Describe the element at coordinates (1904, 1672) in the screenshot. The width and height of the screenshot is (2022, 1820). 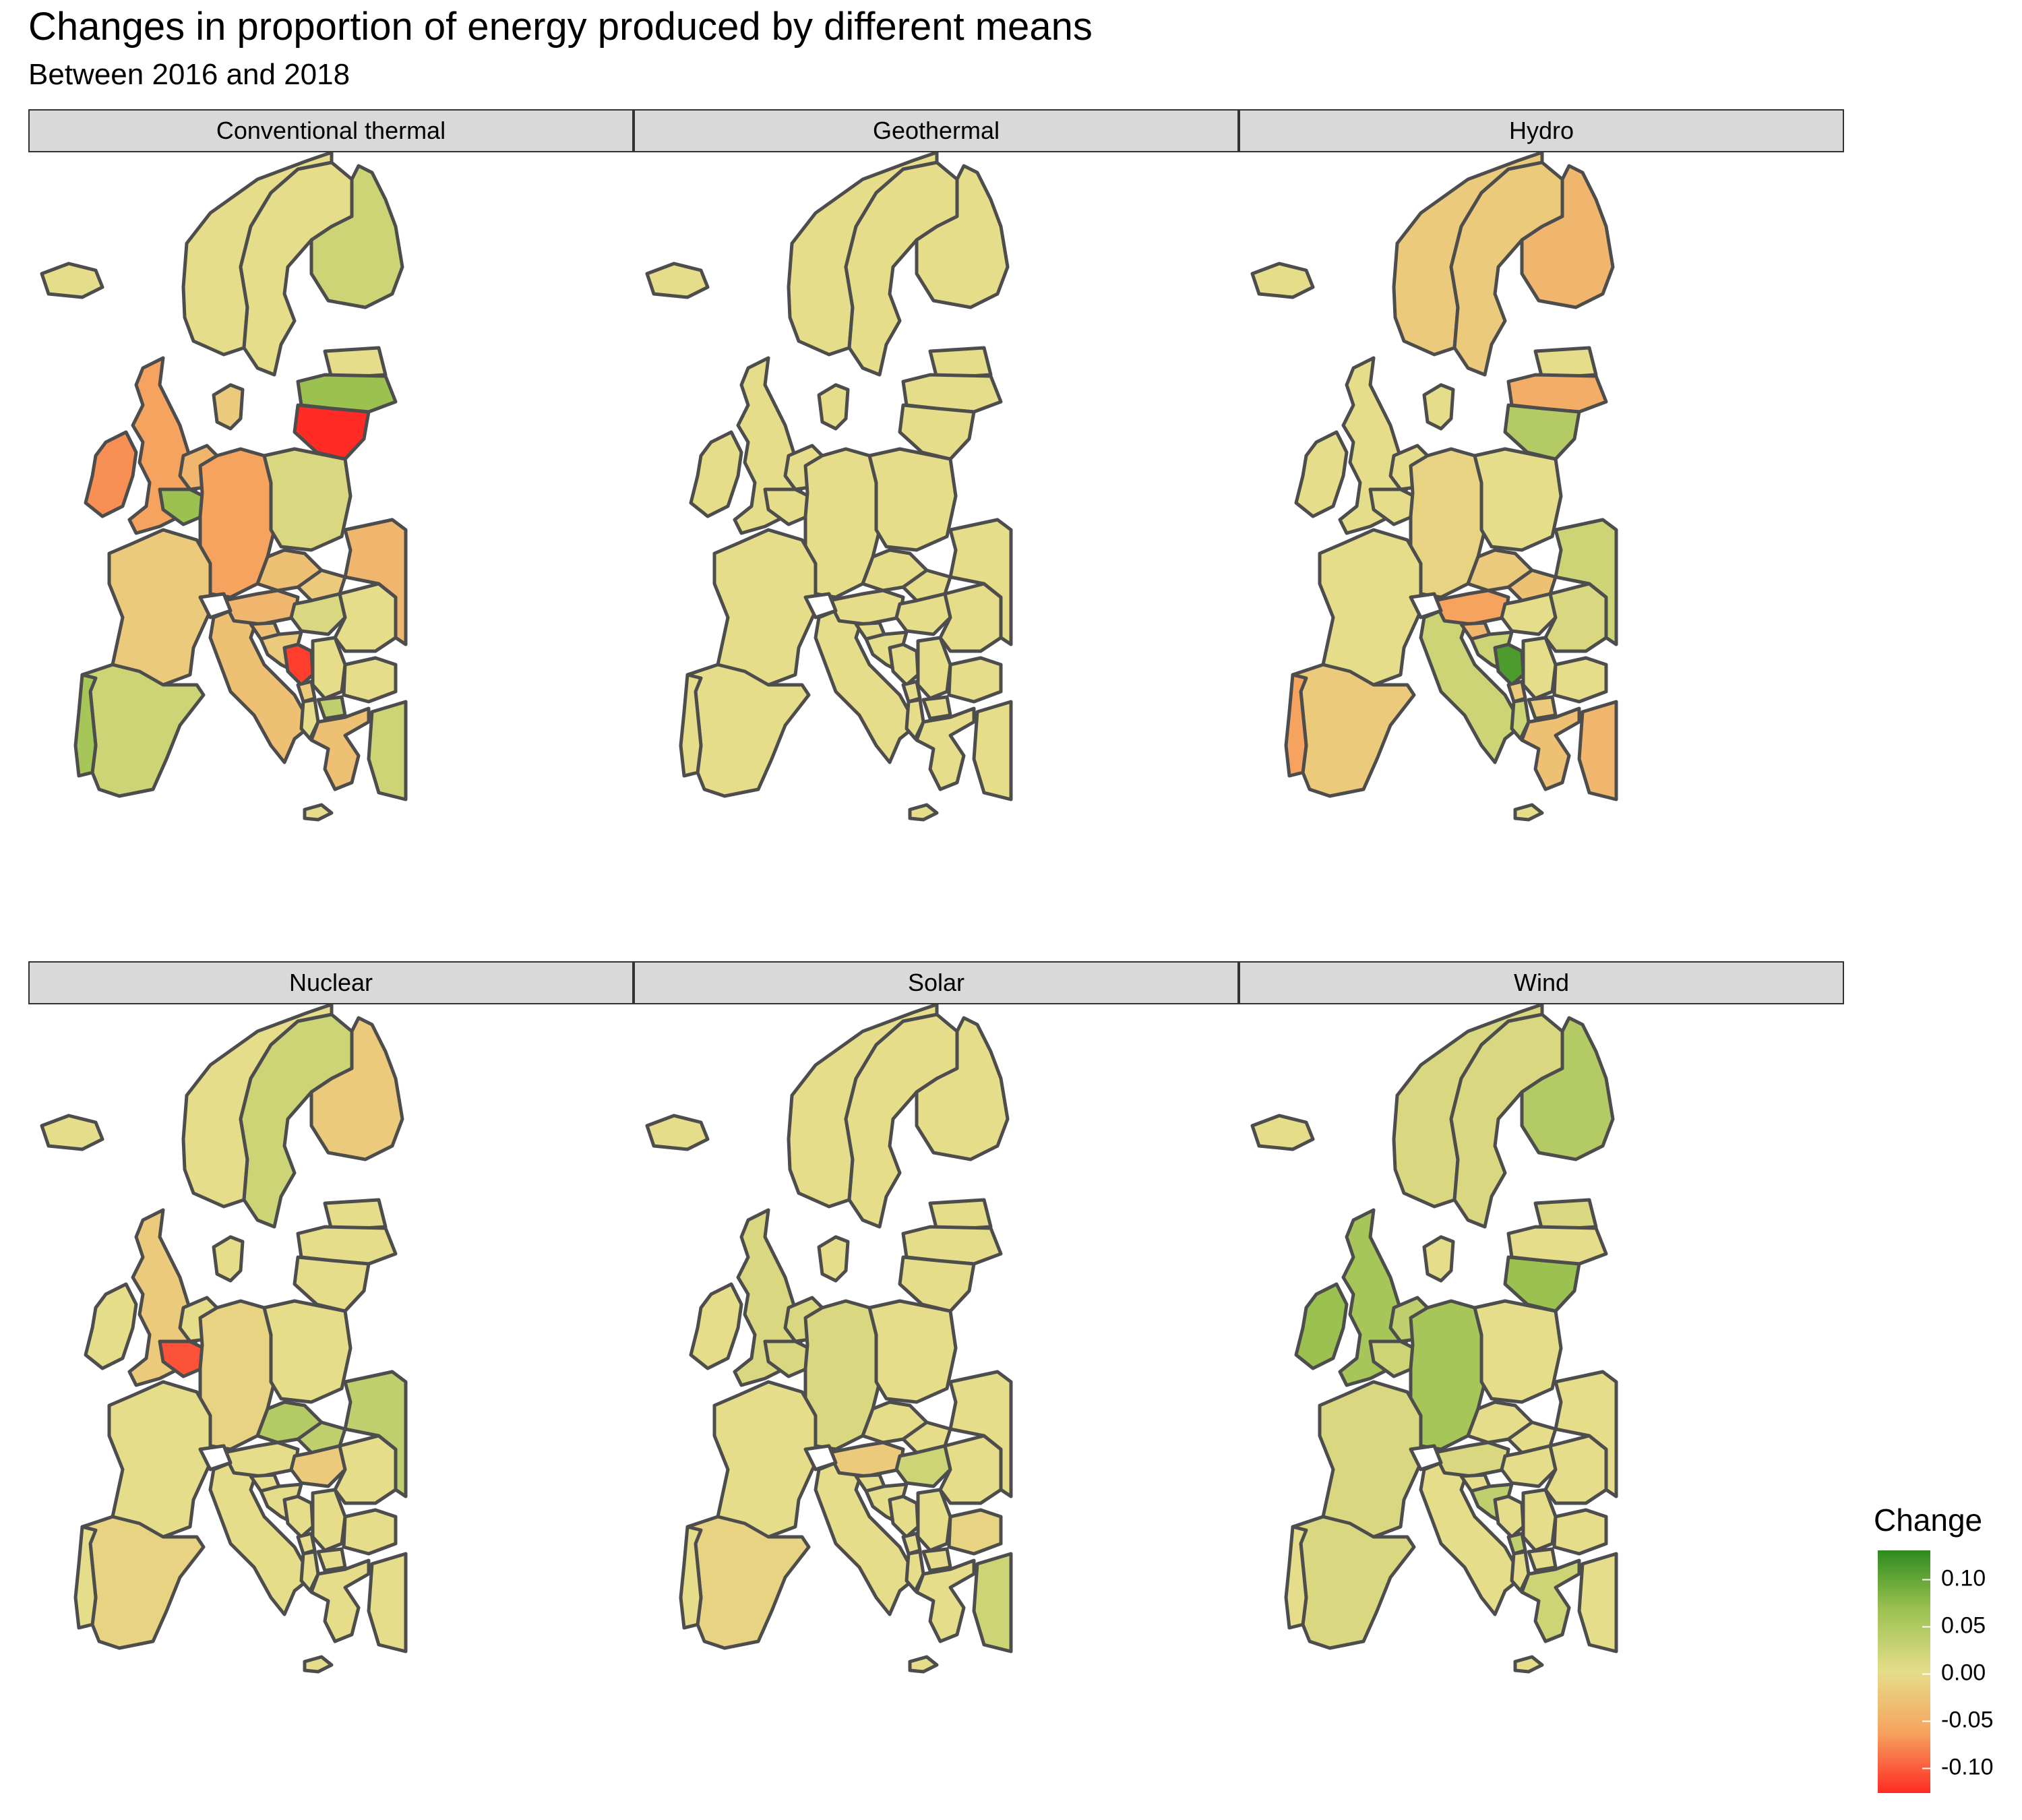
I see `legend-colorbar` at that location.